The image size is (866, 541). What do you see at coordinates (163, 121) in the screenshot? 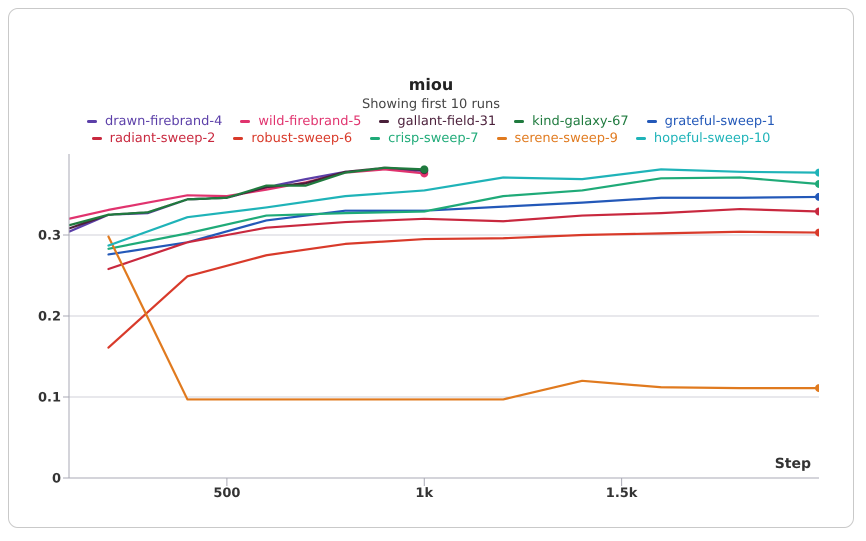
I see `legend-label: drawn-firebrand-4` at bounding box center [163, 121].